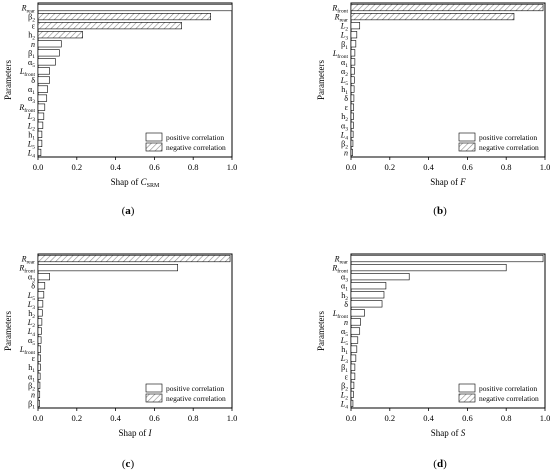 The width and height of the screenshot is (550, 475). What do you see at coordinates (467, 398) in the screenshot?
I see `legend-swatch-negative` at bounding box center [467, 398].